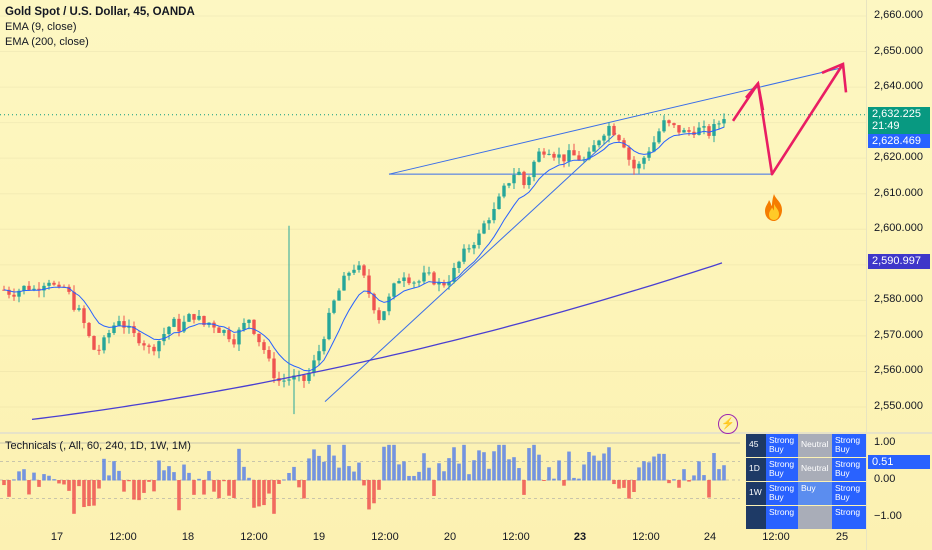 This screenshot has height=550, width=932. Describe the element at coordinates (815, 517) in the screenshot. I see `tech-table-cell-ma` at that location.